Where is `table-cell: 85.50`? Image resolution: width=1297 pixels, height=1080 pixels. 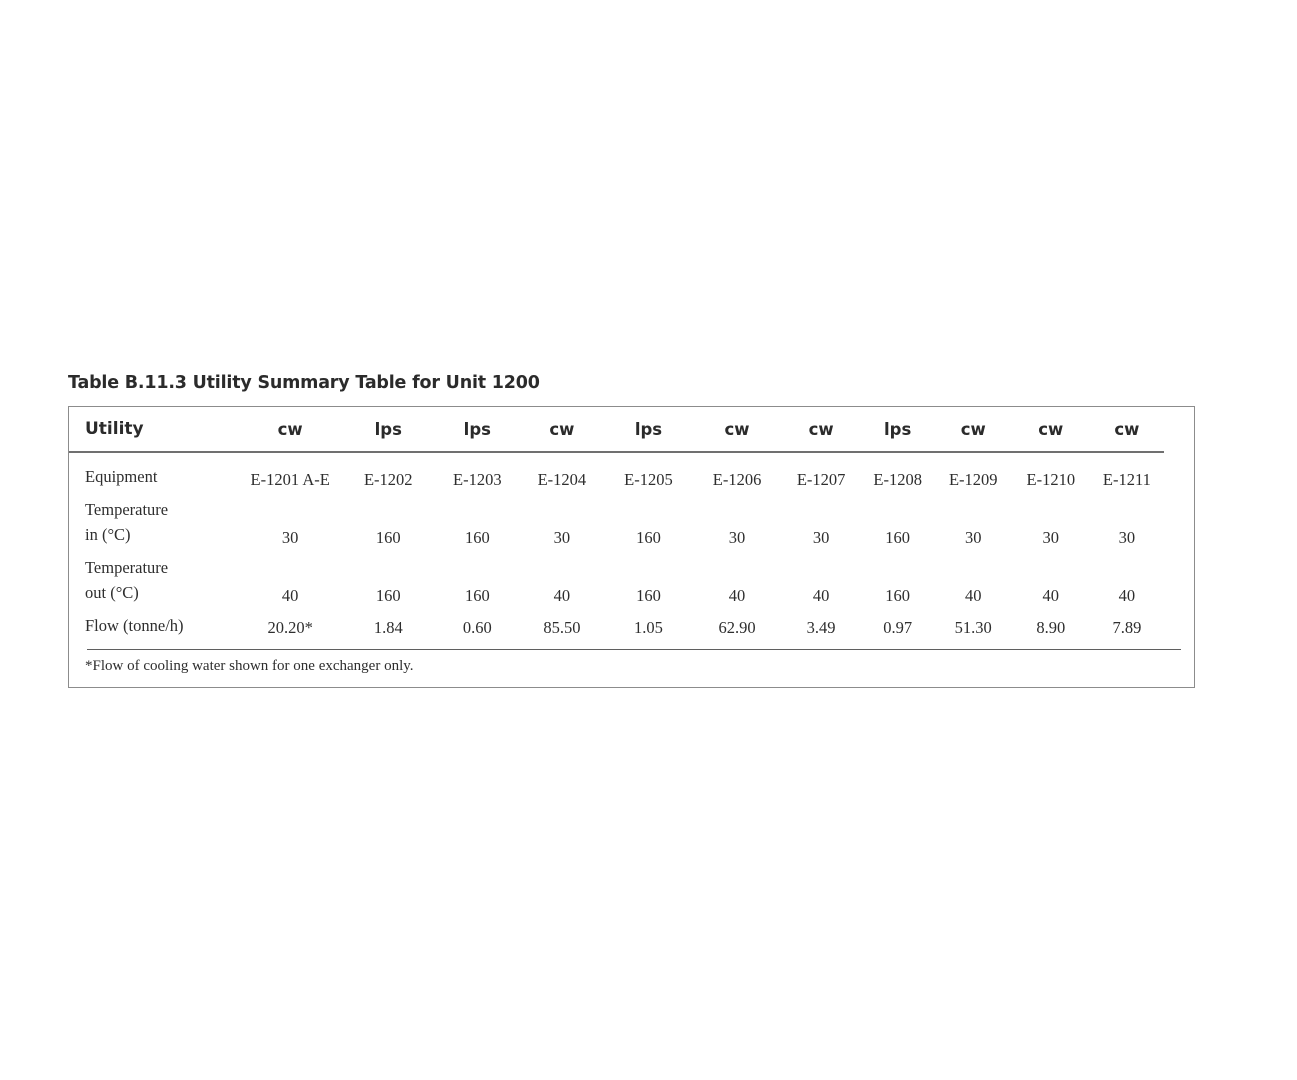
table-cell: 85.50 is located at coordinates (562, 628).